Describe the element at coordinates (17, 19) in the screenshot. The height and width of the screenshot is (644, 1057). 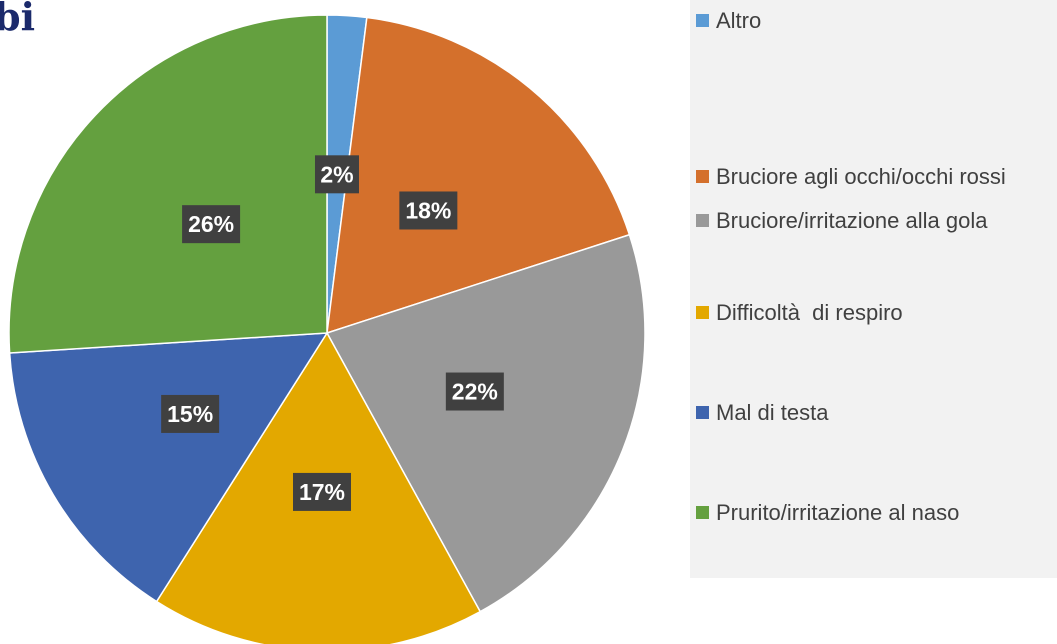
I see `chart-title: bi` at that location.